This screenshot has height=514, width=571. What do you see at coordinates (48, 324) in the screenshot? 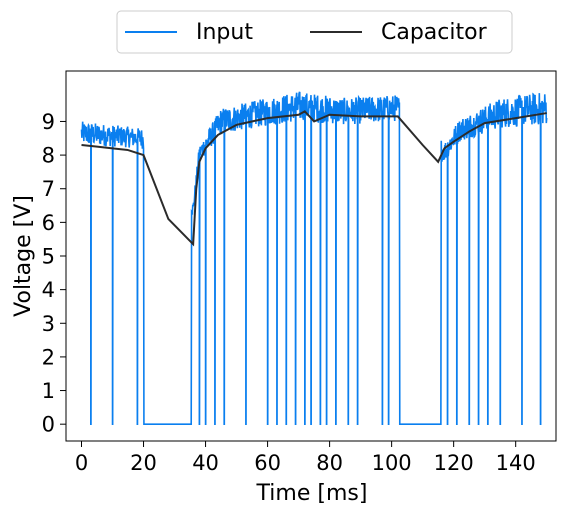
I see `y-tick-label: 3` at bounding box center [48, 324].